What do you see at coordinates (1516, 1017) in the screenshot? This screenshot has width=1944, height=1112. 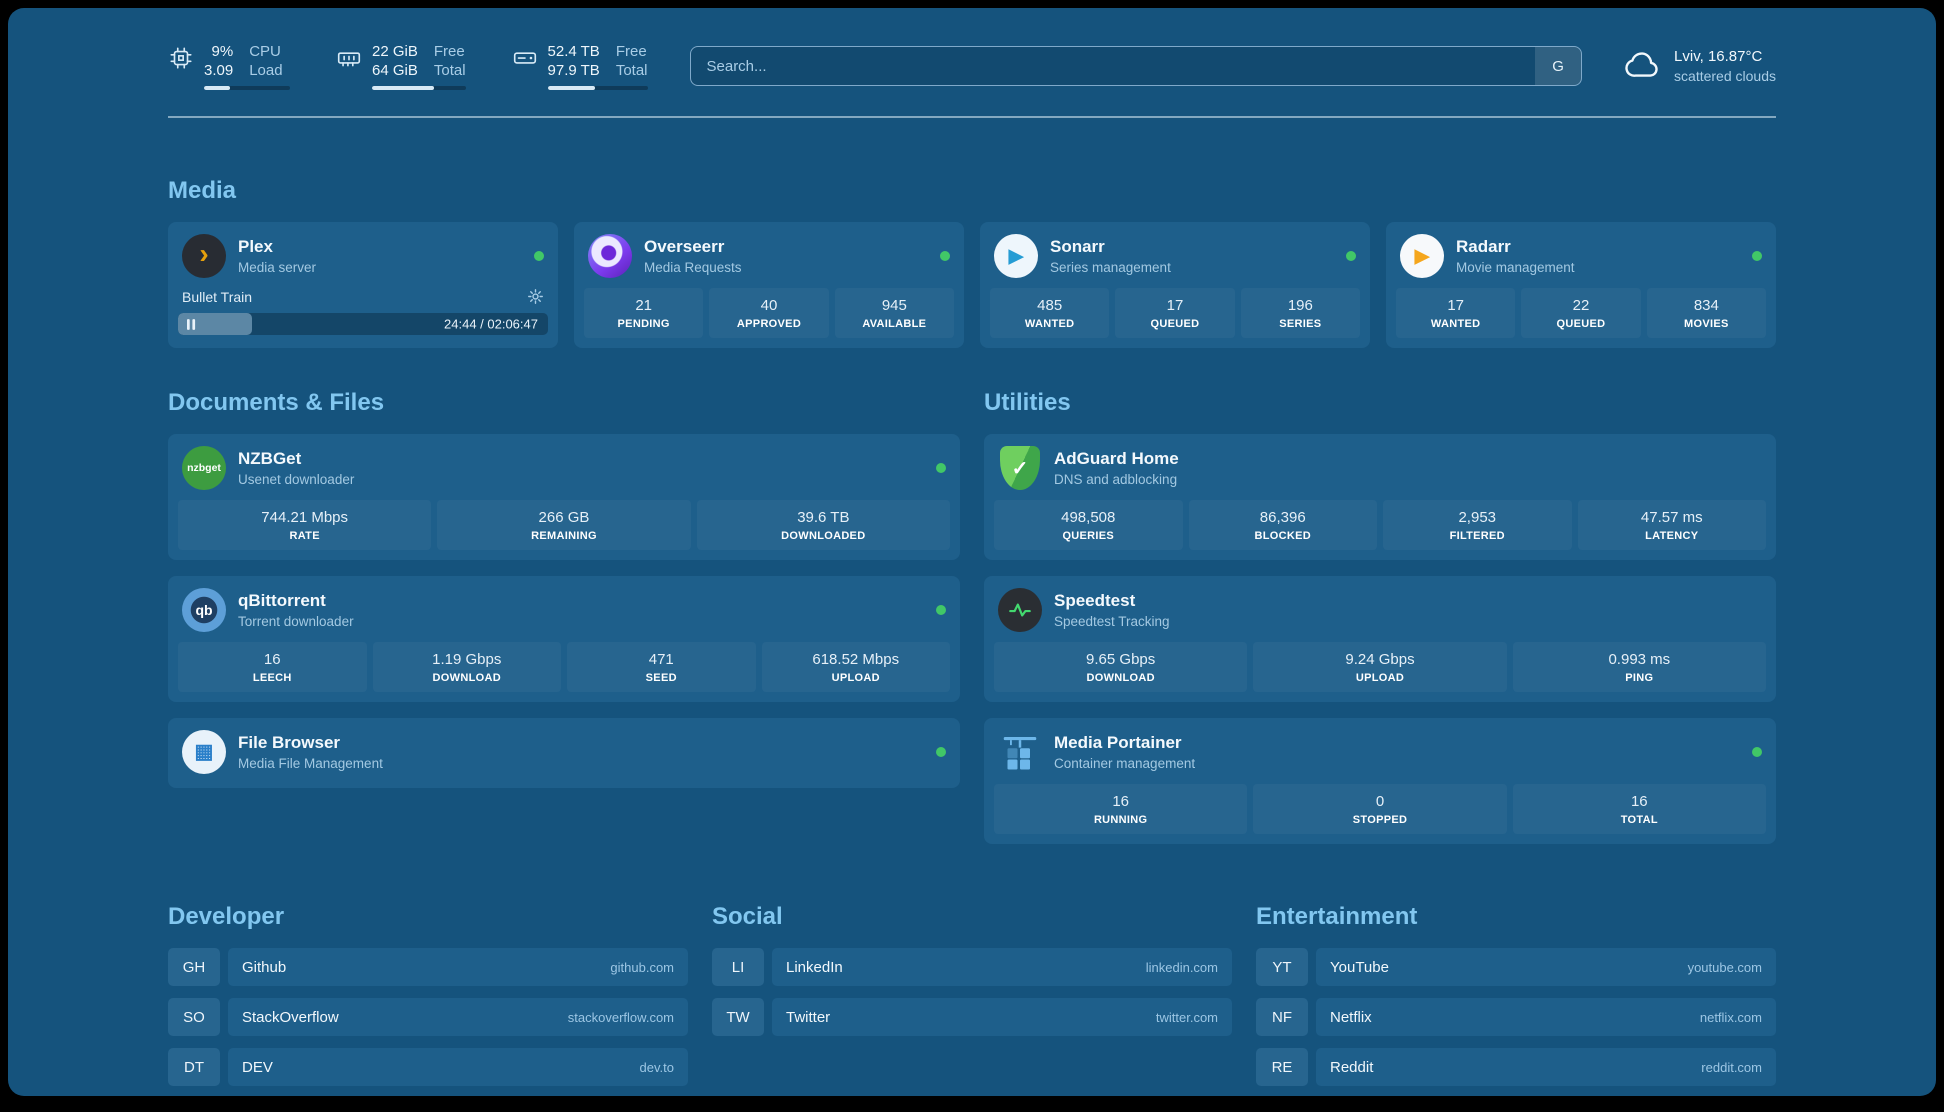 I see `bookmark-netflix: NF Netflix netflix.com` at bounding box center [1516, 1017].